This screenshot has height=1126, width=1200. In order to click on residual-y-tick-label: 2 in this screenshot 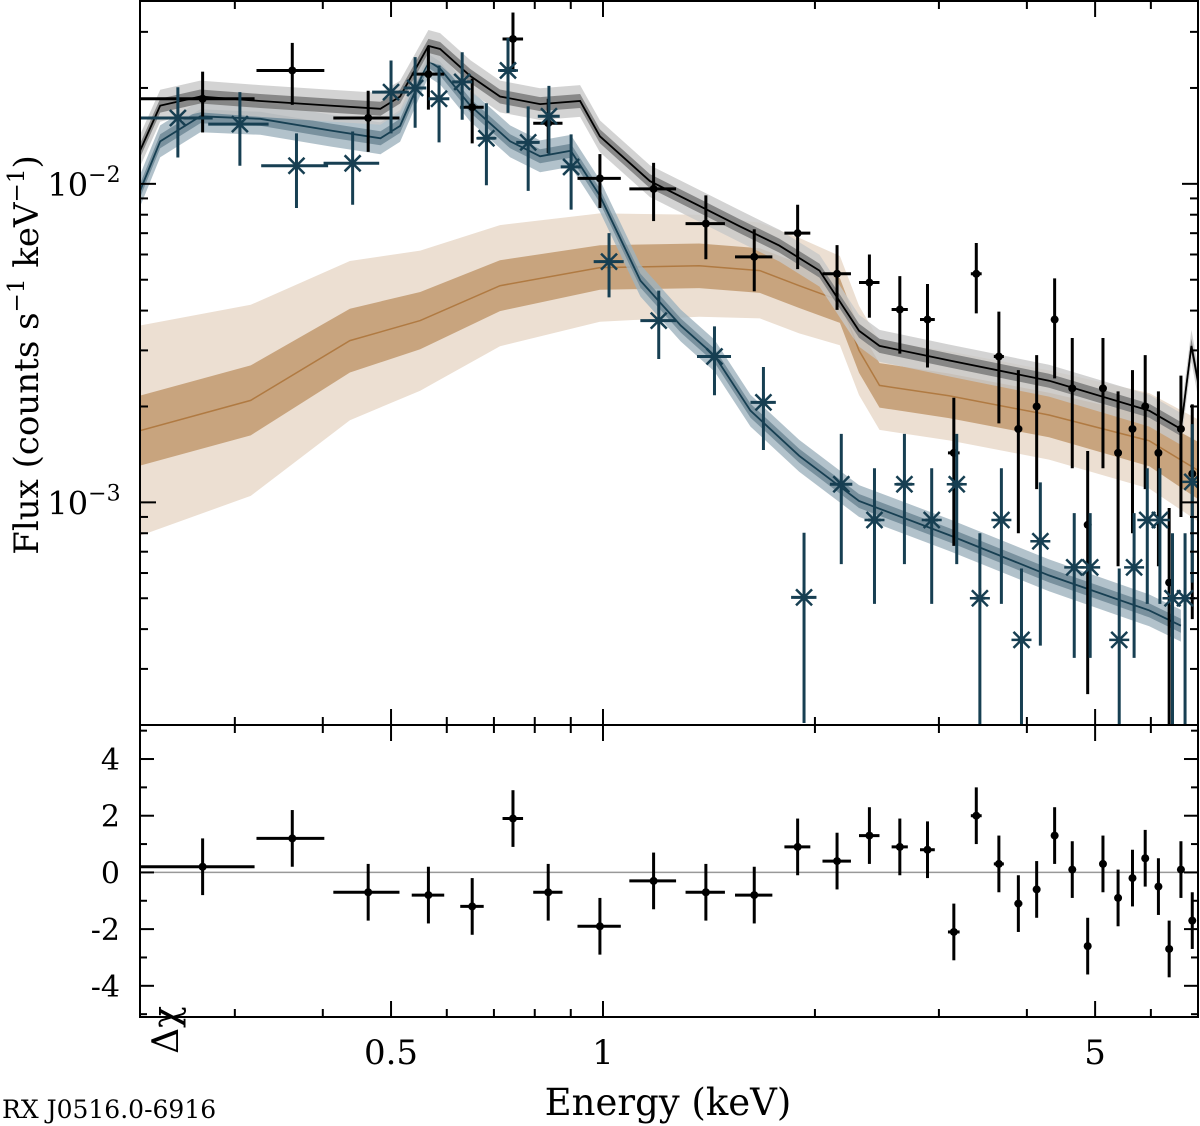, I will do `click(110, 817)`.